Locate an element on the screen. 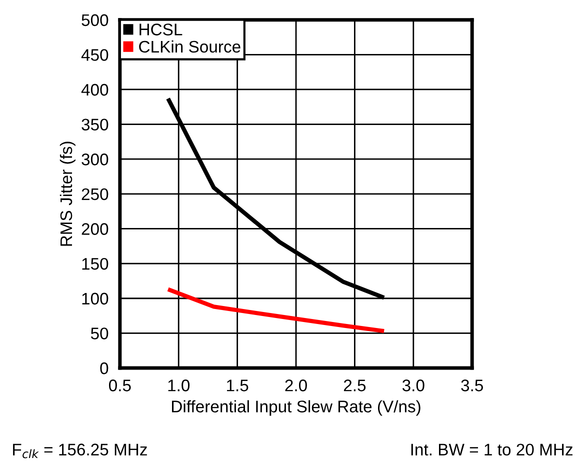  y-tick-label: 250 is located at coordinates (95, 194).